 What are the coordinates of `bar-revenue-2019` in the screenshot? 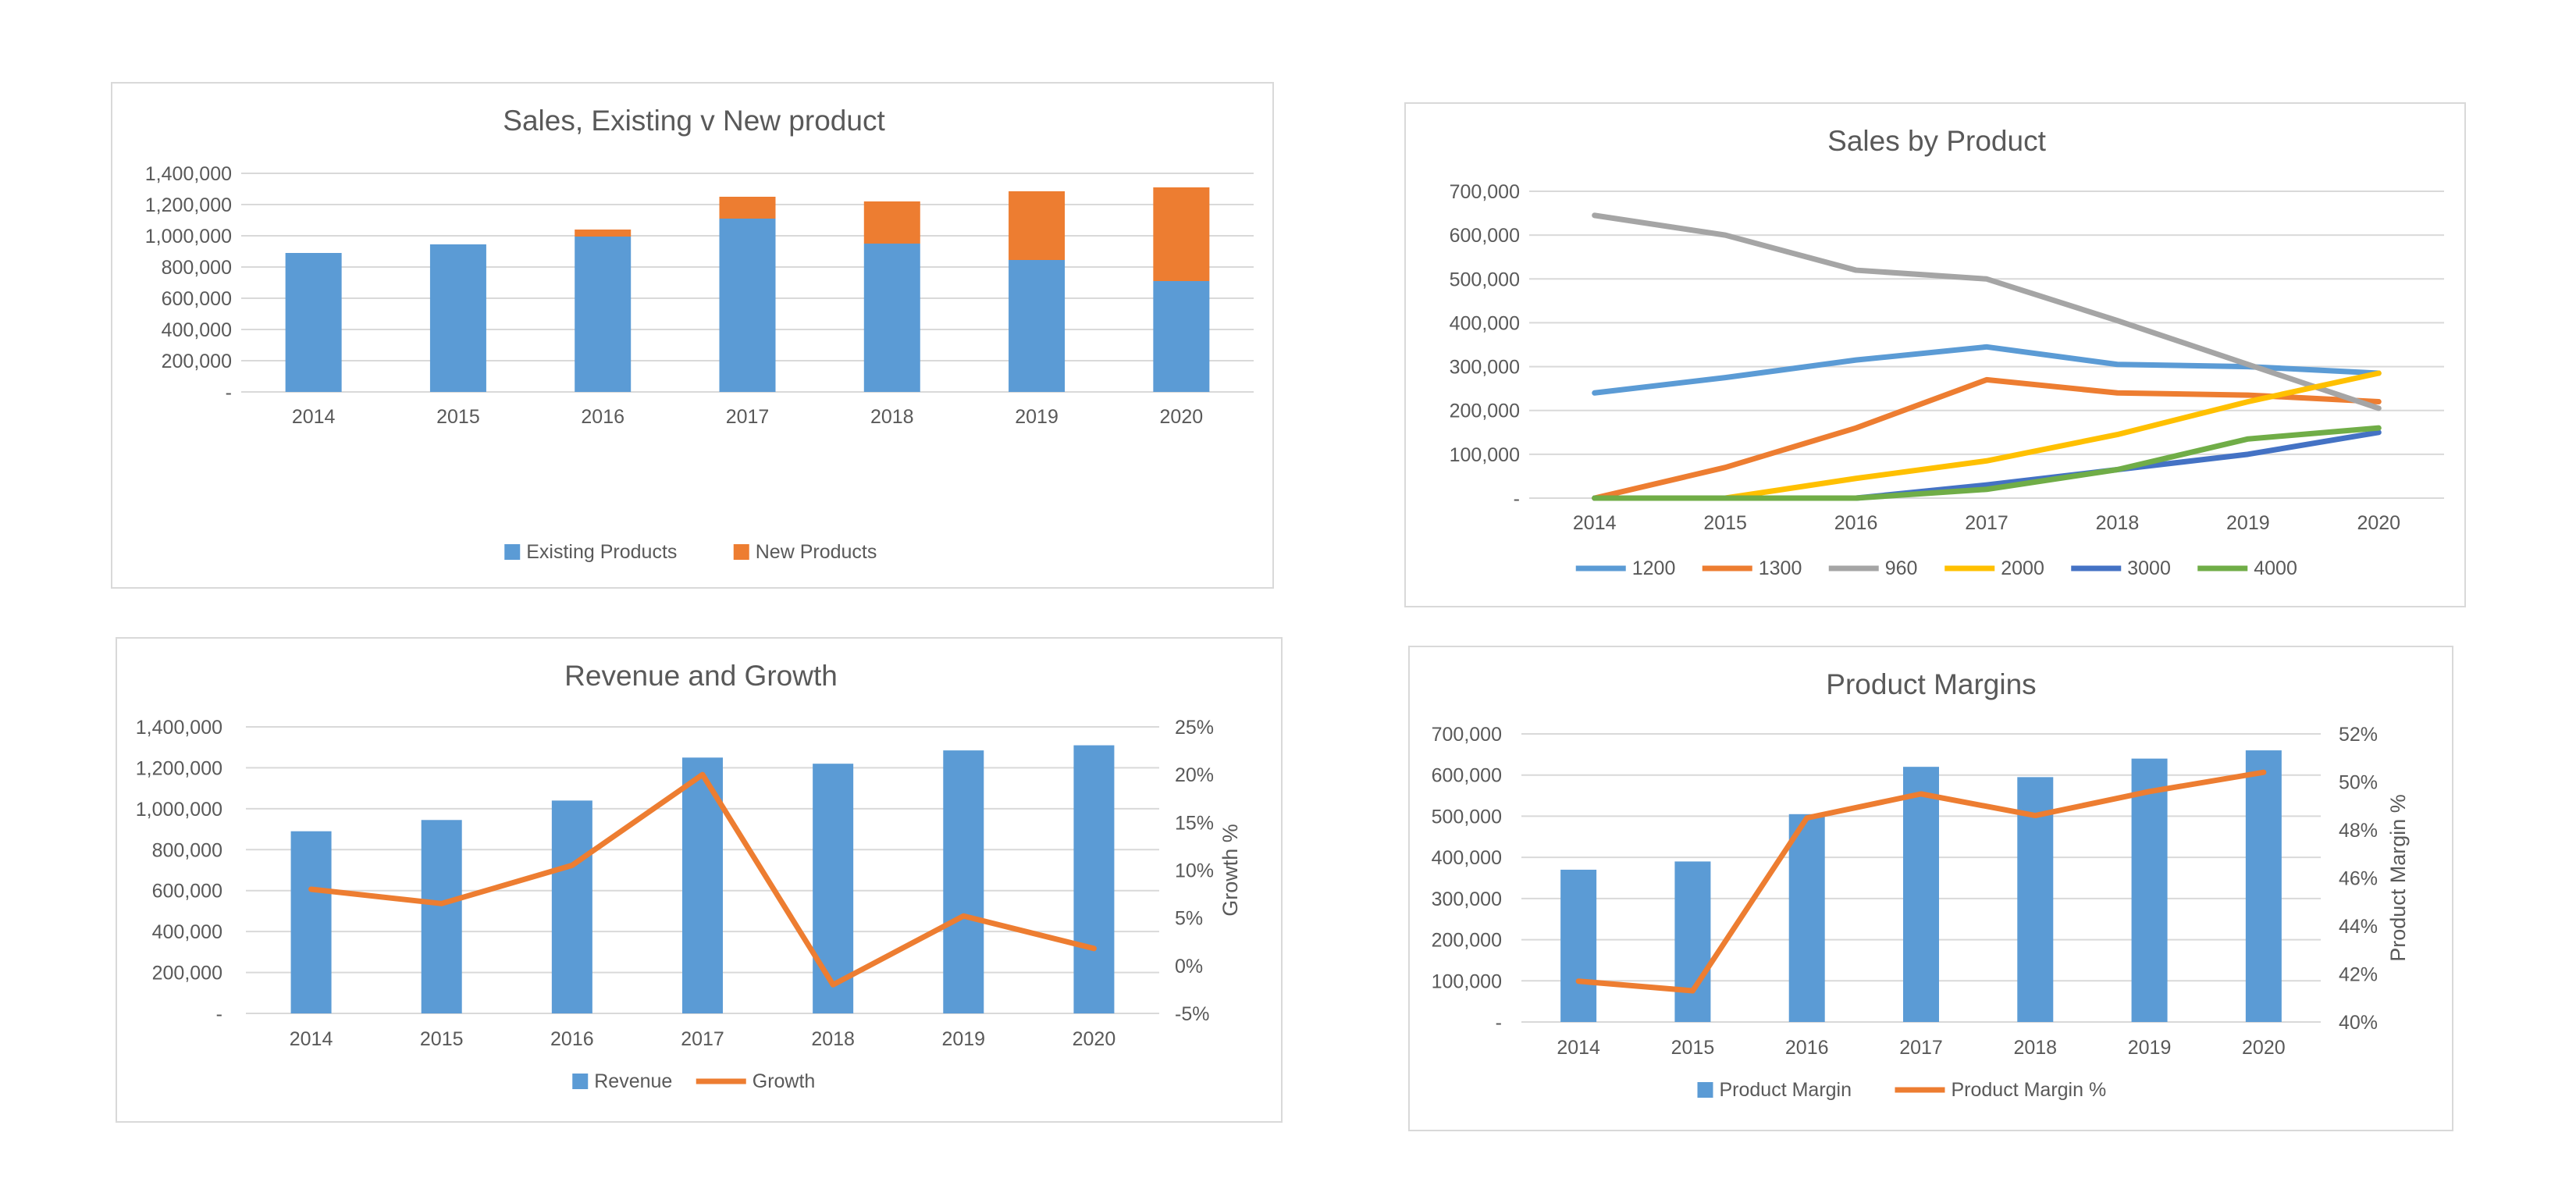 It's located at (963, 881).